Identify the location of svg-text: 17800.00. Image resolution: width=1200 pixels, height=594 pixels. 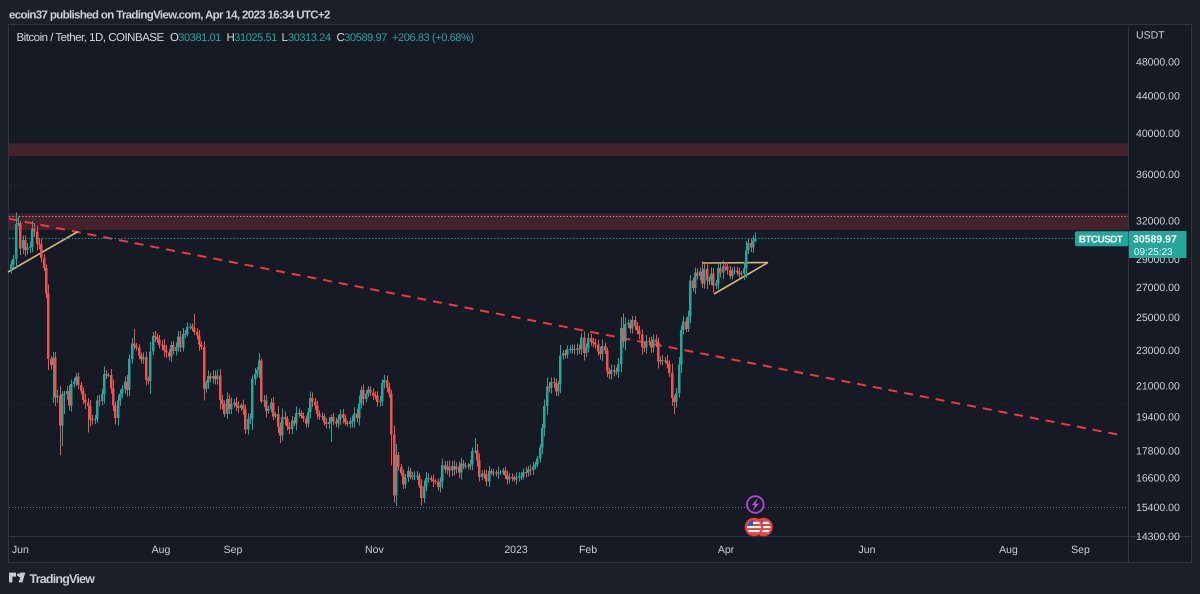
(1158, 451).